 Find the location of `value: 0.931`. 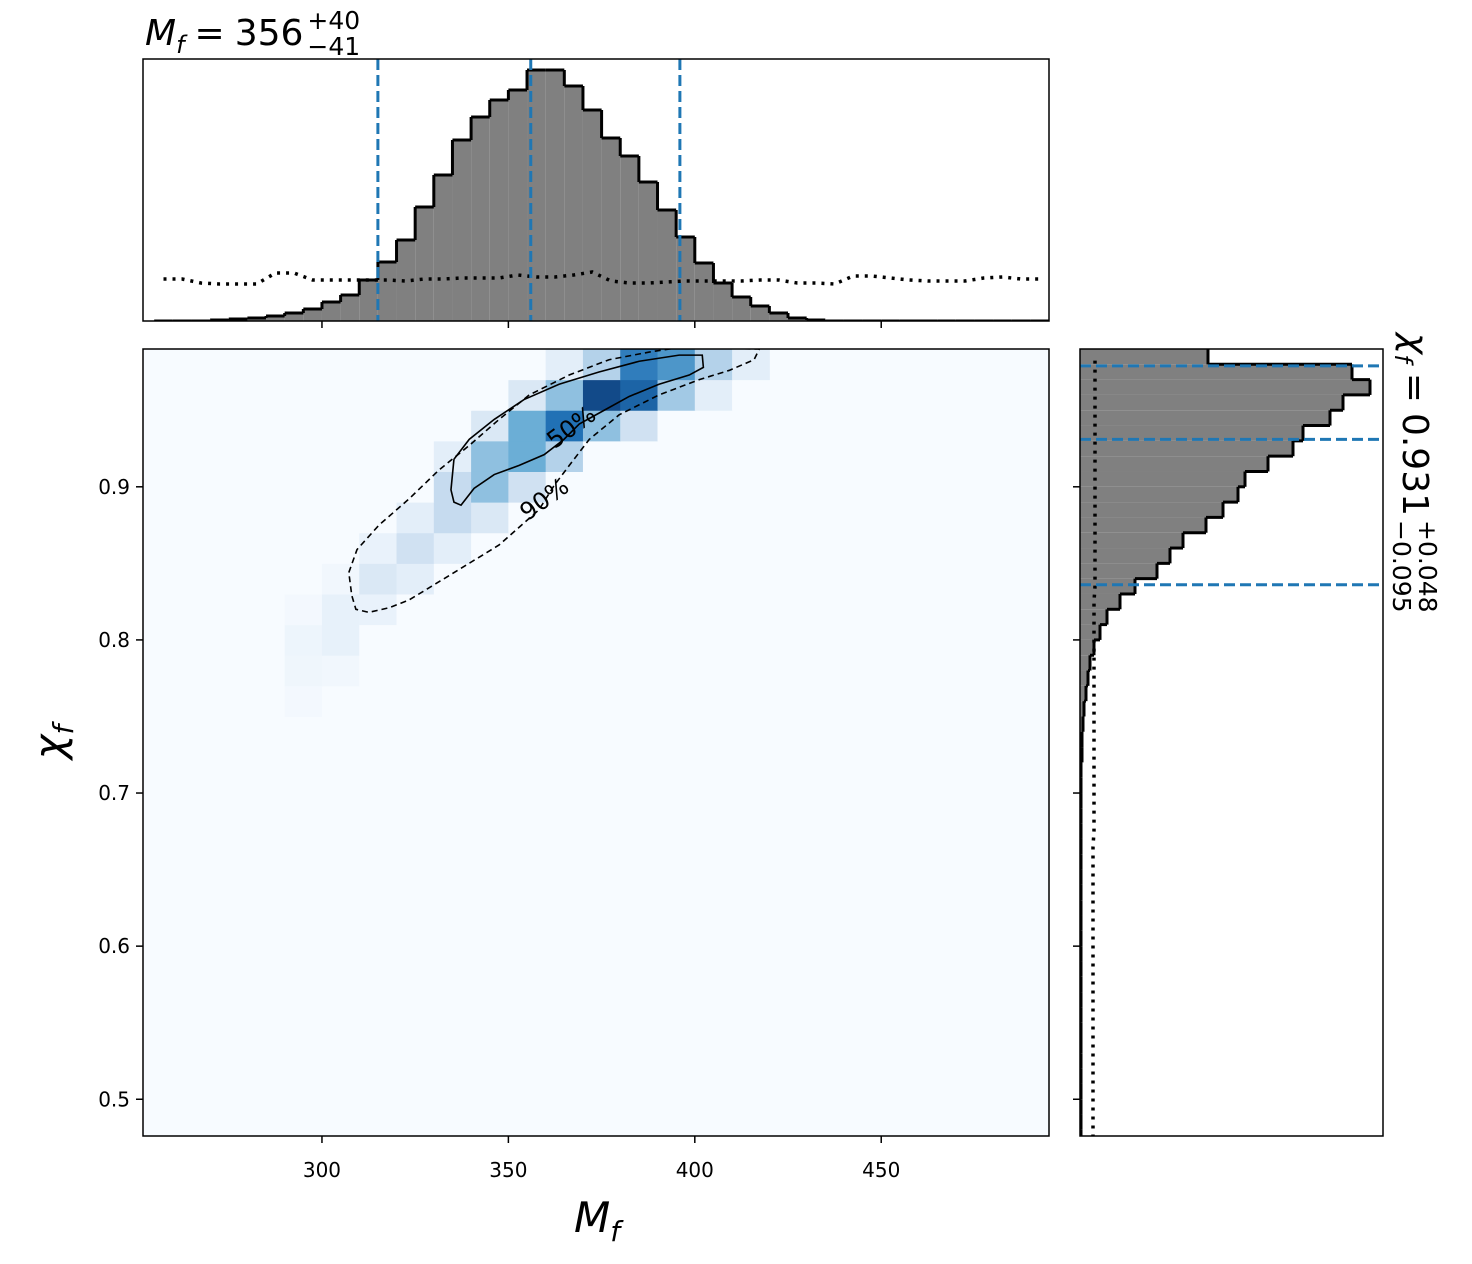

value: 0.931 is located at coordinates (1414, 464).